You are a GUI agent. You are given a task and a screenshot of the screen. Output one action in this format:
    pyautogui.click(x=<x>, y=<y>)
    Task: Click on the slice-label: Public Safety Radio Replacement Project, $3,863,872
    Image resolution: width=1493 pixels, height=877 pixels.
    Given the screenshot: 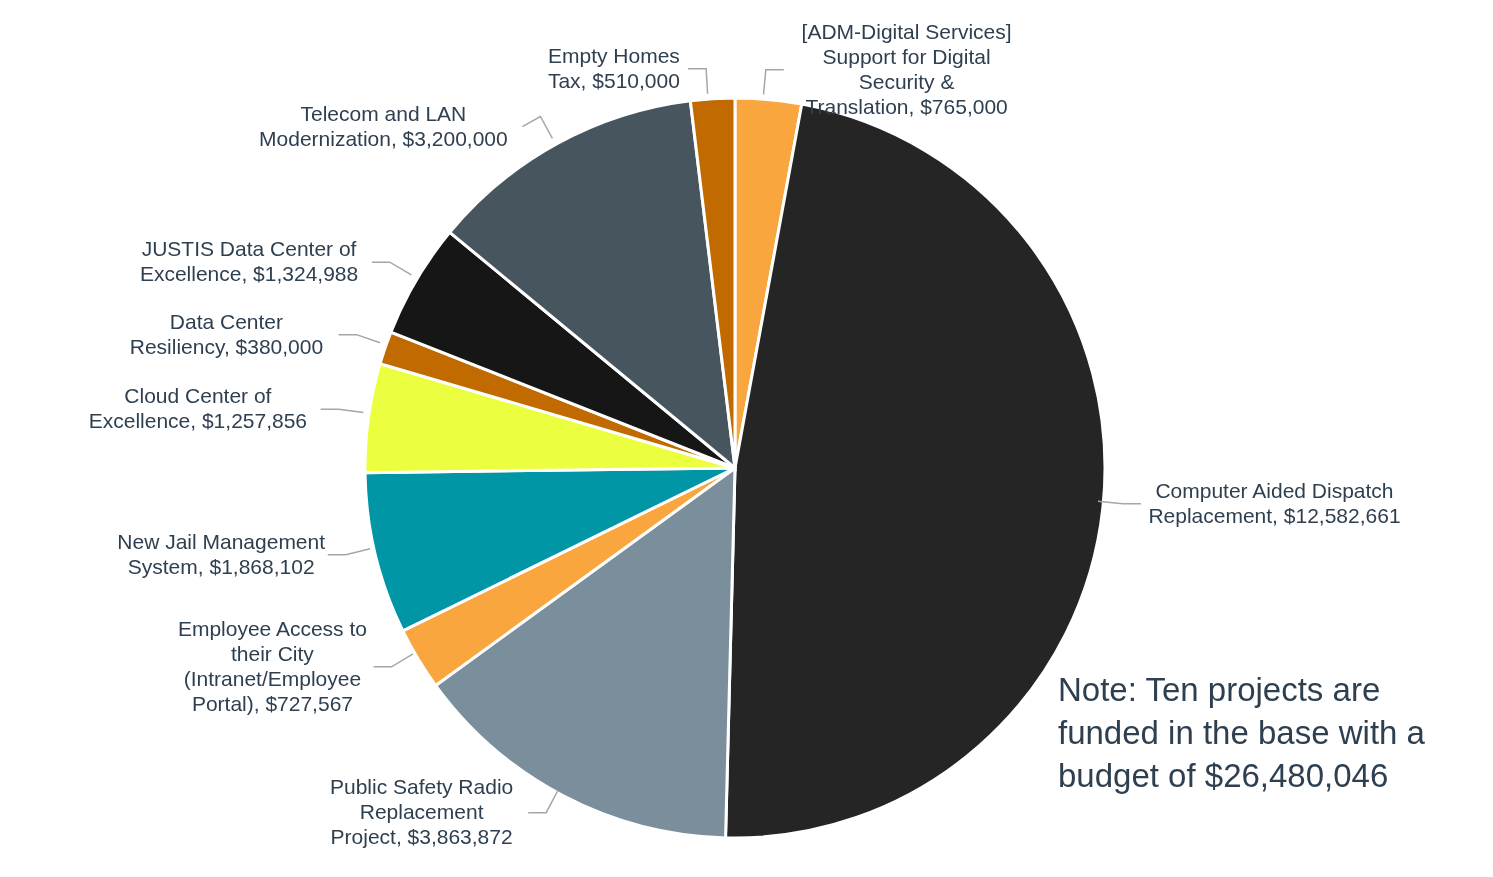 What is the action you would take?
    pyautogui.click(x=421, y=812)
    